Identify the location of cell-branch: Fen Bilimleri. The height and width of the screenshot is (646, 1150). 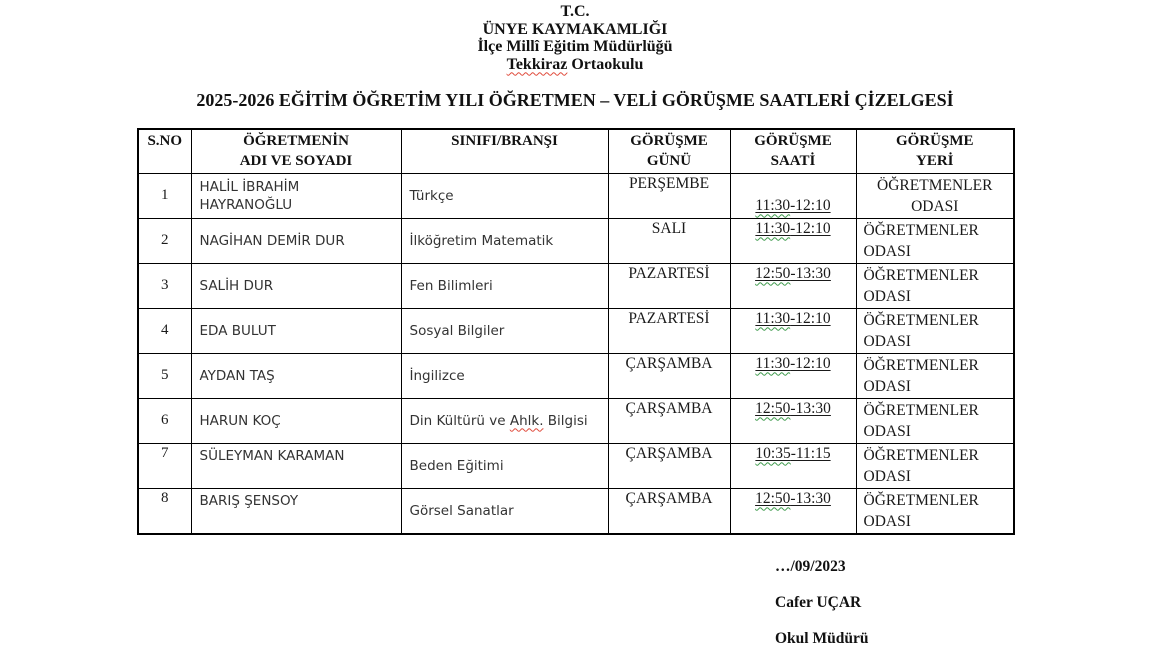
(504, 285).